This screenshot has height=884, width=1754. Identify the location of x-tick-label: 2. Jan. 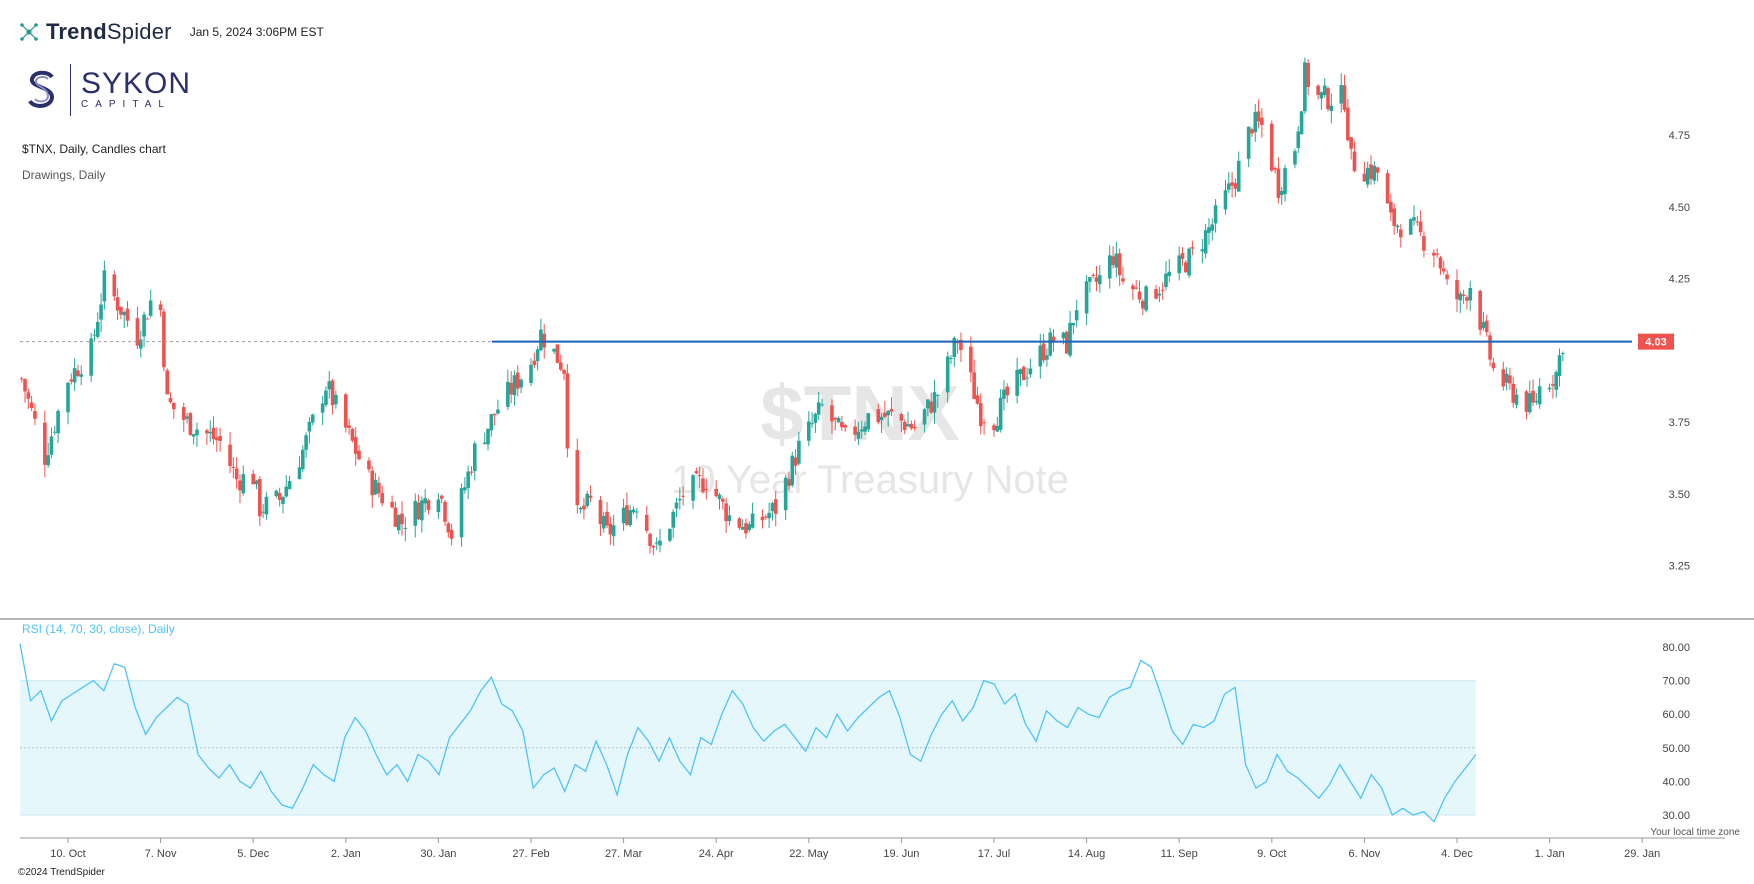
(346, 854).